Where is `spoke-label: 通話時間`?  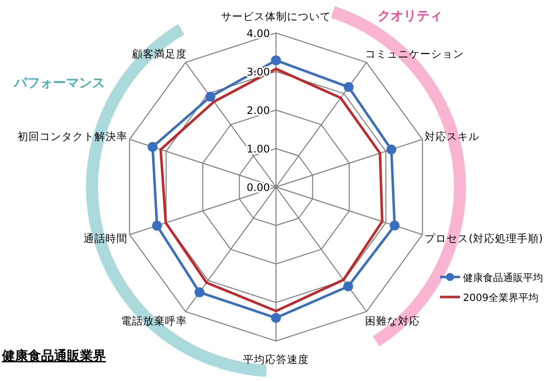 spoke-label: 通話時間 is located at coordinates (105, 238).